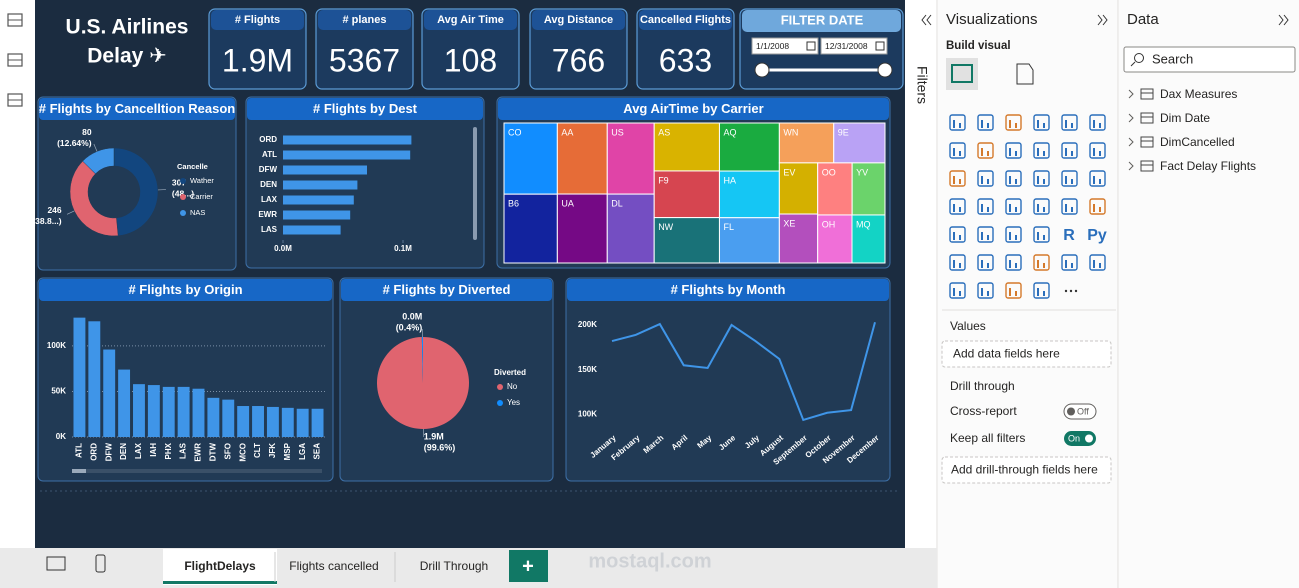  I want to click on kpi-value: 1.9M, so click(257, 60).